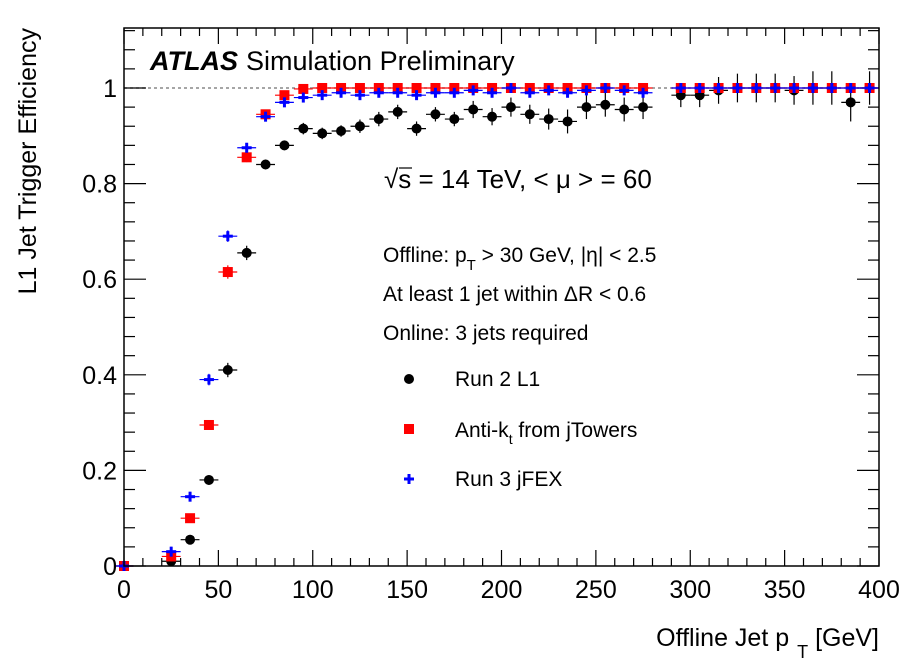 The height and width of the screenshot is (669, 908). I want to click on legend-label-jfex: Run 3 jFEX, so click(508, 479).